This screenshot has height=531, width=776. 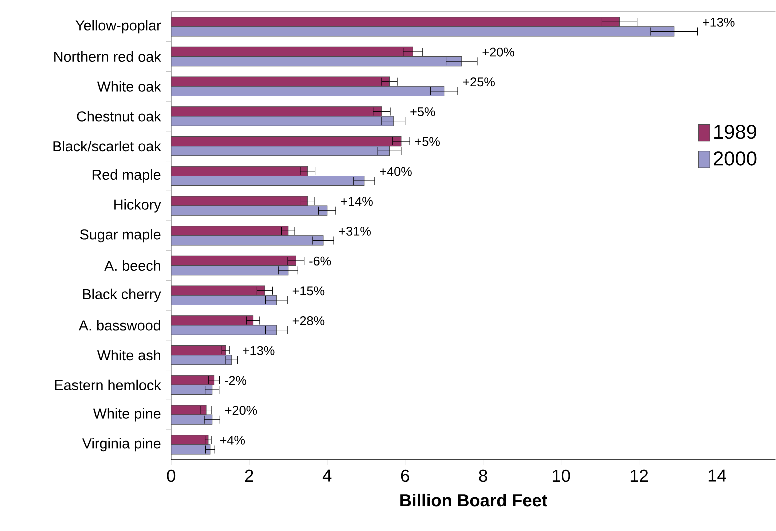 What do you see at coordinates (405, 476) in the screenshot?
I see `x-tick-label: 6` at bounding box center [405, 476].